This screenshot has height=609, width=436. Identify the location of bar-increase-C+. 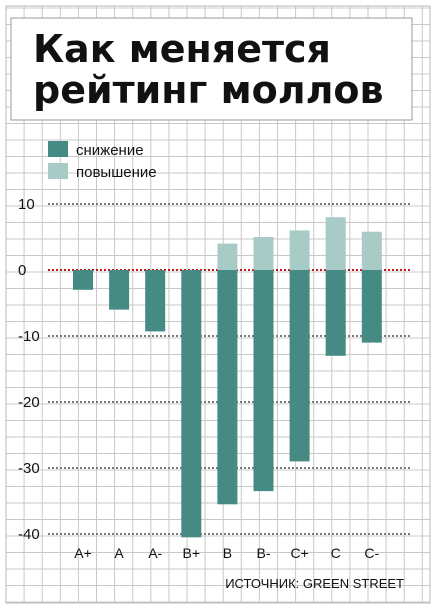
(299, 250).